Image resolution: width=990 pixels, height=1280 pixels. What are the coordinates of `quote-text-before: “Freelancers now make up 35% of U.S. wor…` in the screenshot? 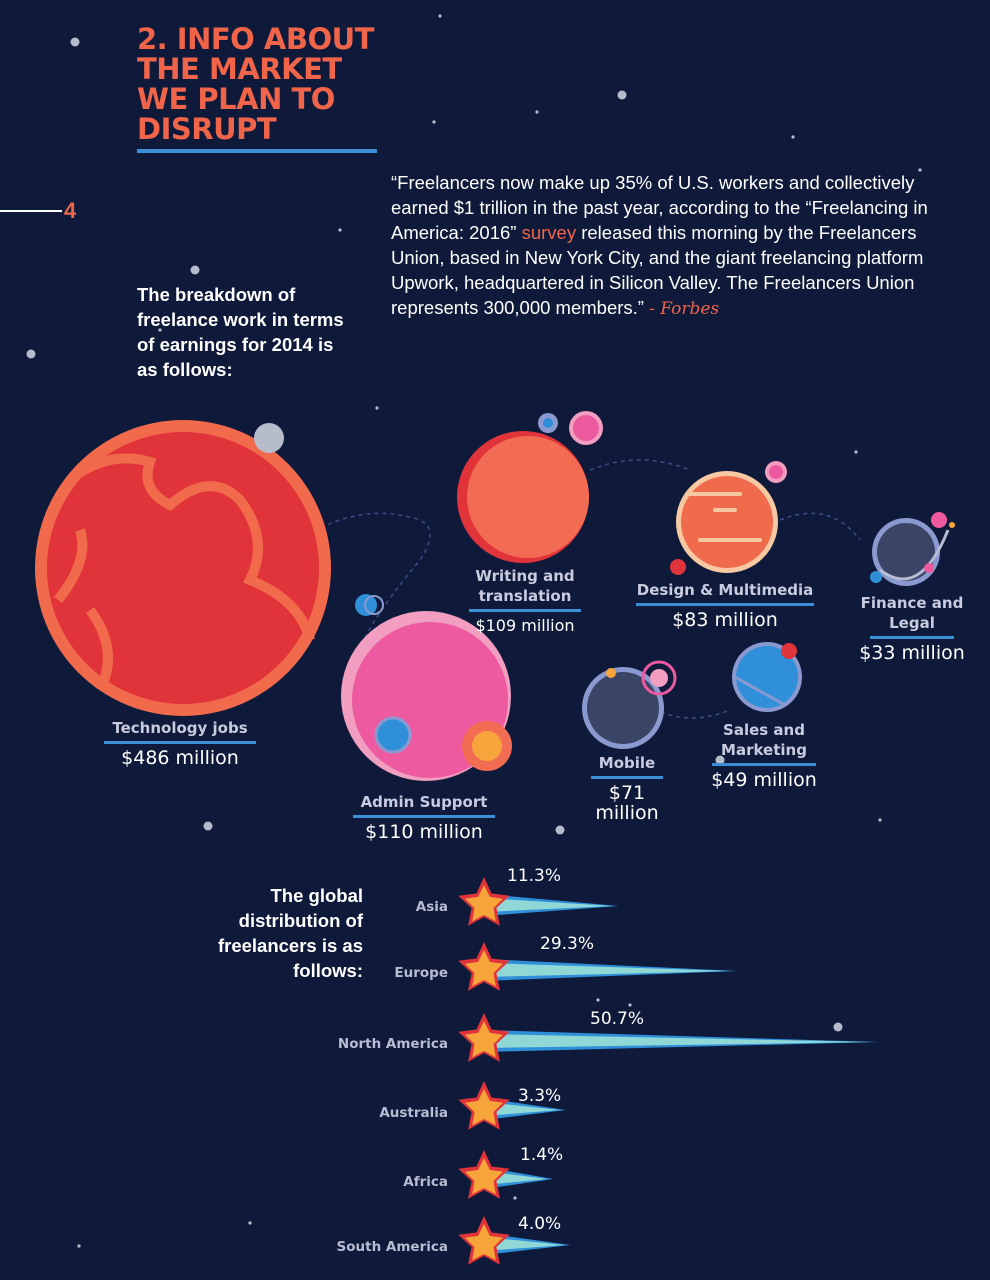 It's located at (659, 207).